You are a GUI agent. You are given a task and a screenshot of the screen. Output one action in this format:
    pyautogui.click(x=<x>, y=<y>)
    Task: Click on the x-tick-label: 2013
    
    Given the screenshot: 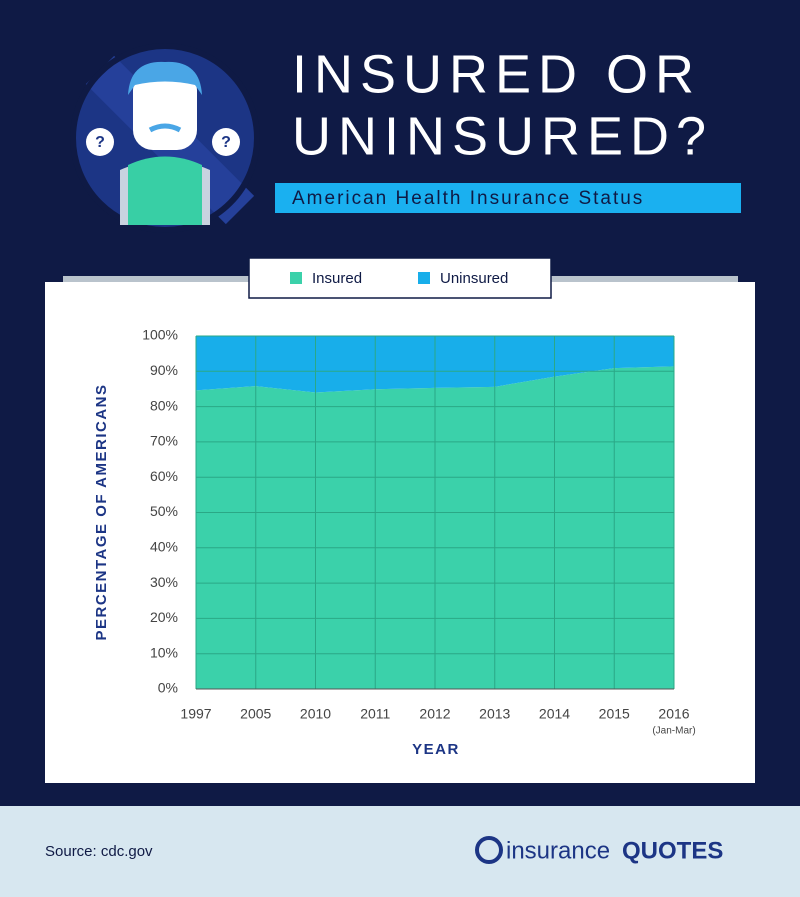 What is the action you would take?
    pyautogui.click(x=494, y=714)
    